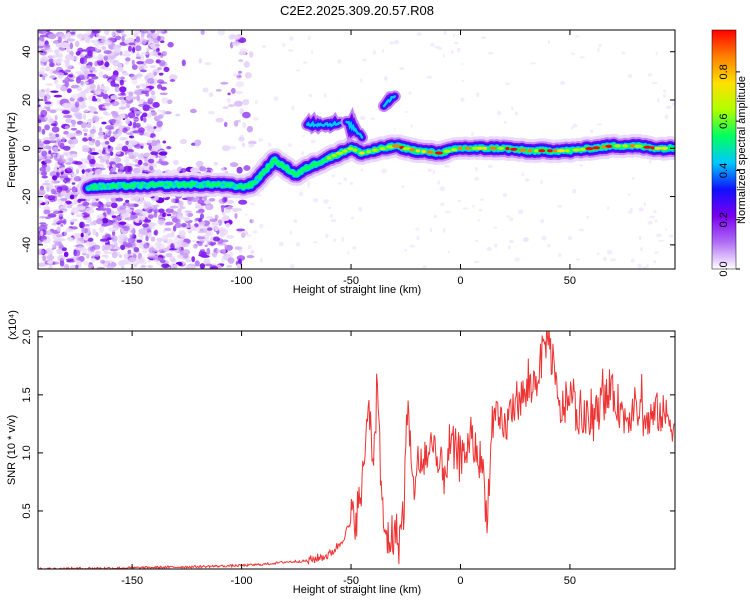 The width and height of the screenshot is (750, 600). I want to click on heatmap-x-tick-label: 0, so click(460, 281).